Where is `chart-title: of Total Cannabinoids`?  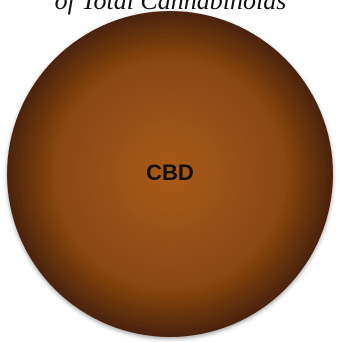 chart-title: of Total Cannabinoids is located at coordinates (170, 7).